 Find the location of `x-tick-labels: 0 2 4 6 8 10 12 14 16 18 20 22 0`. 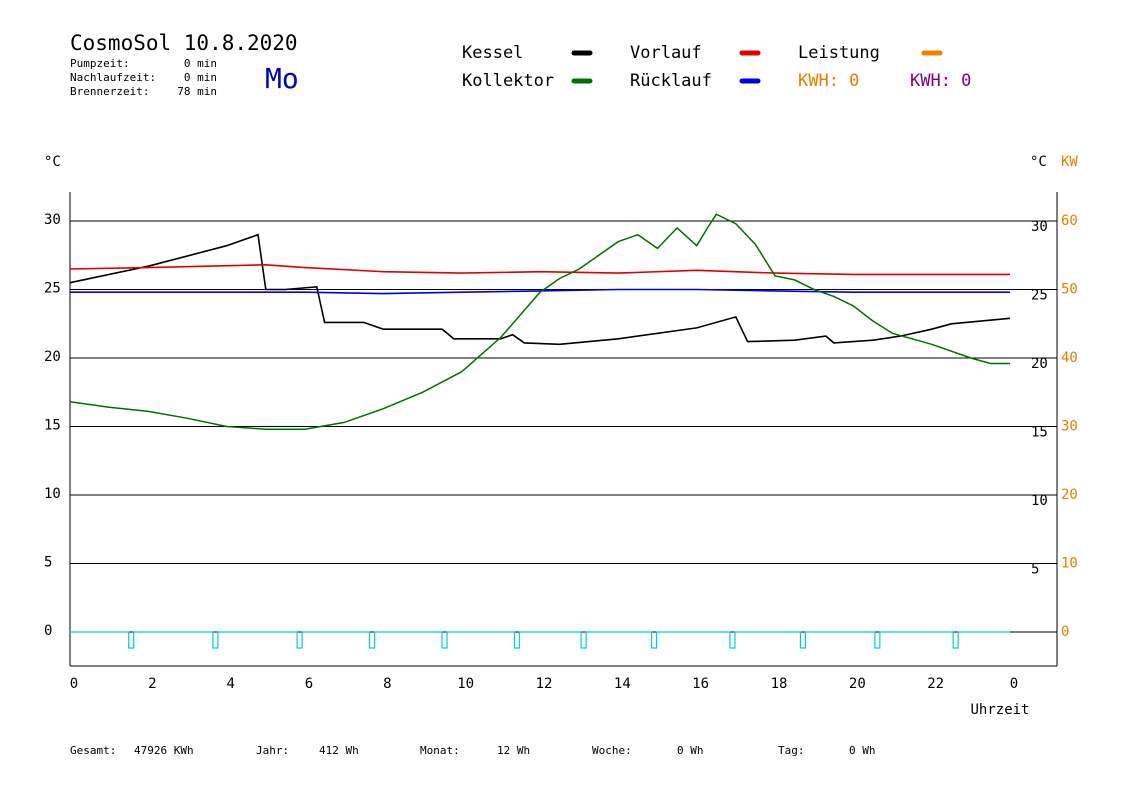

x-tick-labels: 0 2 4 6 8 10 12 14 16 18 20 22 0 is located at coordinates (544, 684).